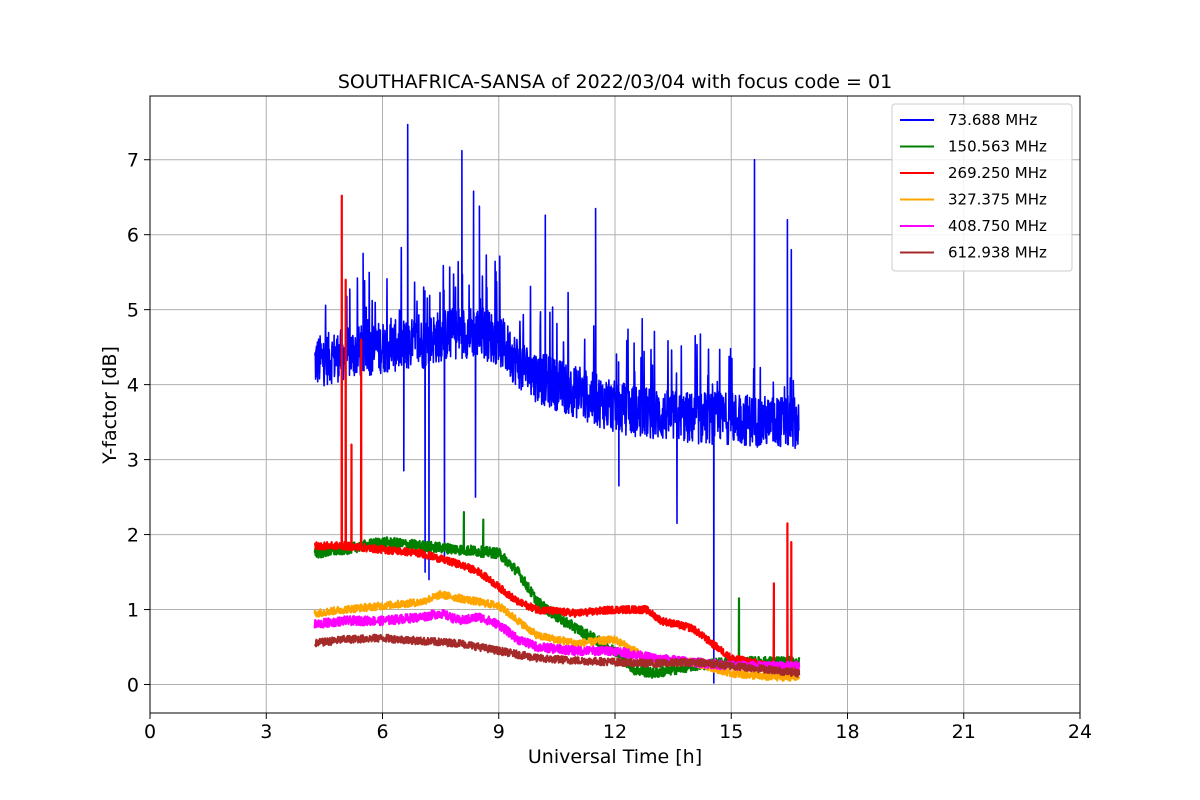  I want to click on x-tick-label: 9, so click(499, 732).